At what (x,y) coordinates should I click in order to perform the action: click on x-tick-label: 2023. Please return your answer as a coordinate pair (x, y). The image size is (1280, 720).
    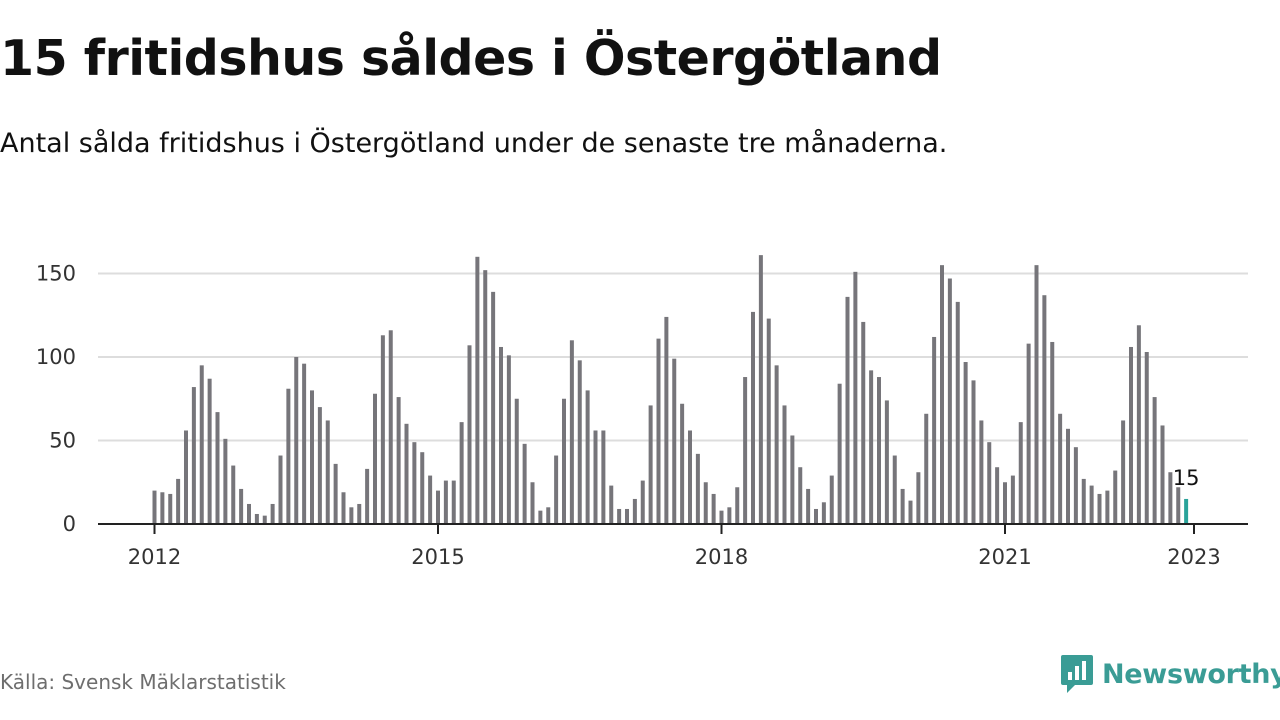
    Looking at the image, I should click on (1193, 557).